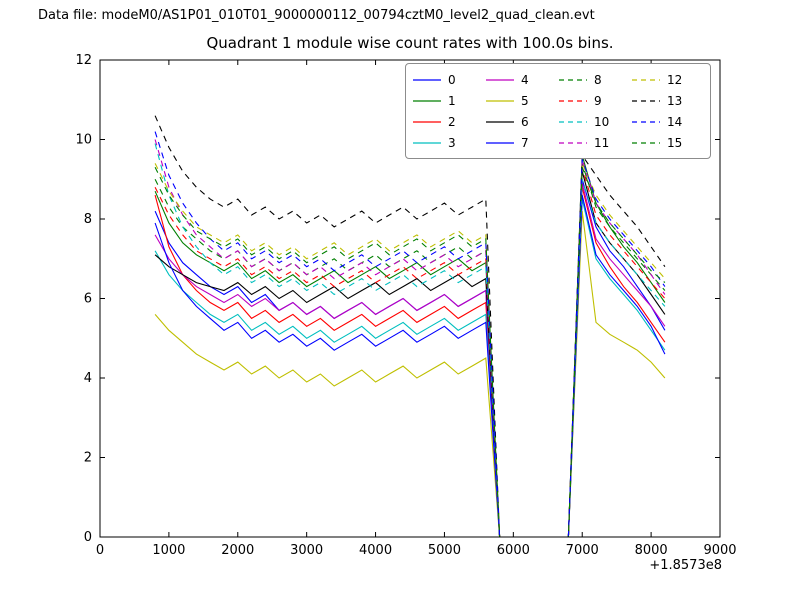 The width and height of the screenshot is (800, 600). I want to click on x-axis-offset-label: +1.8573e8, so click(685, 565).